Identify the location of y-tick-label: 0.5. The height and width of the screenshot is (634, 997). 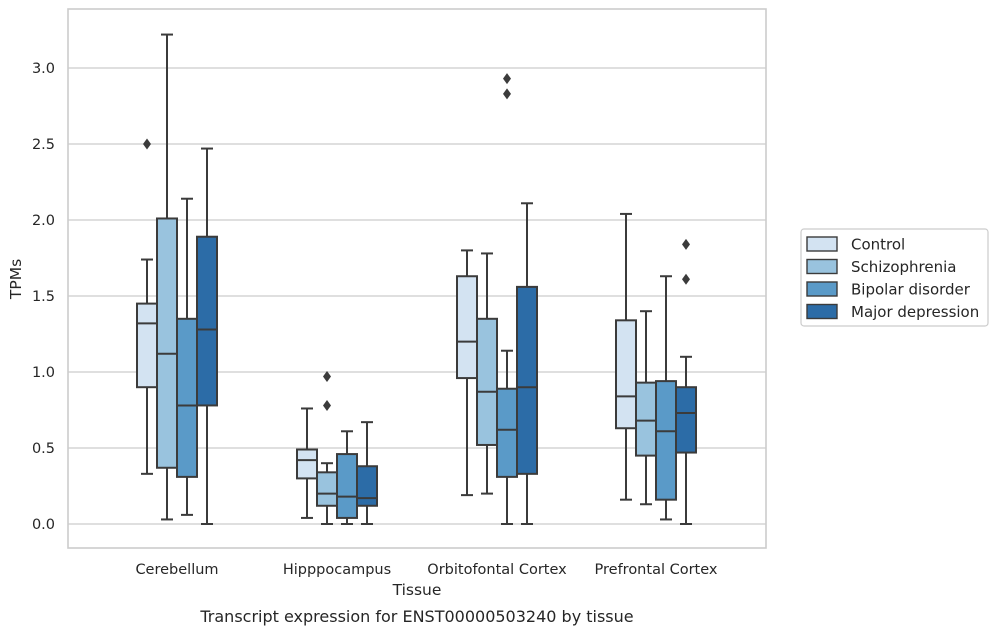
(43, 449).